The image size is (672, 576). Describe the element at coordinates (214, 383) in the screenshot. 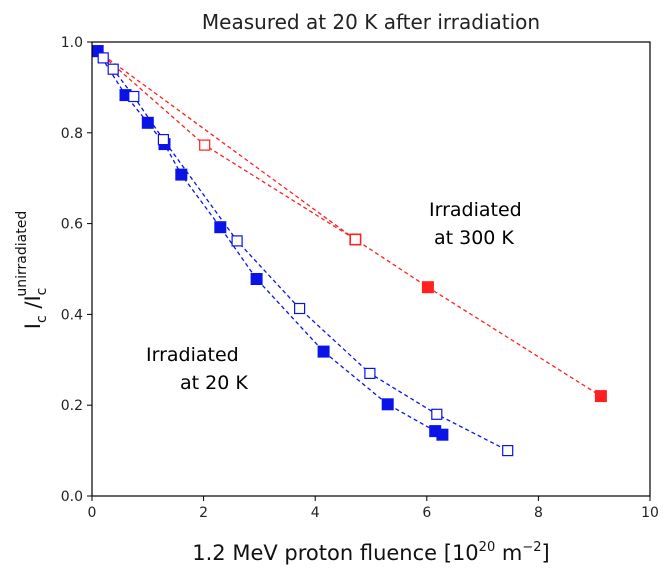

I see `annotation-20k-line2: at 20 K` at that location.